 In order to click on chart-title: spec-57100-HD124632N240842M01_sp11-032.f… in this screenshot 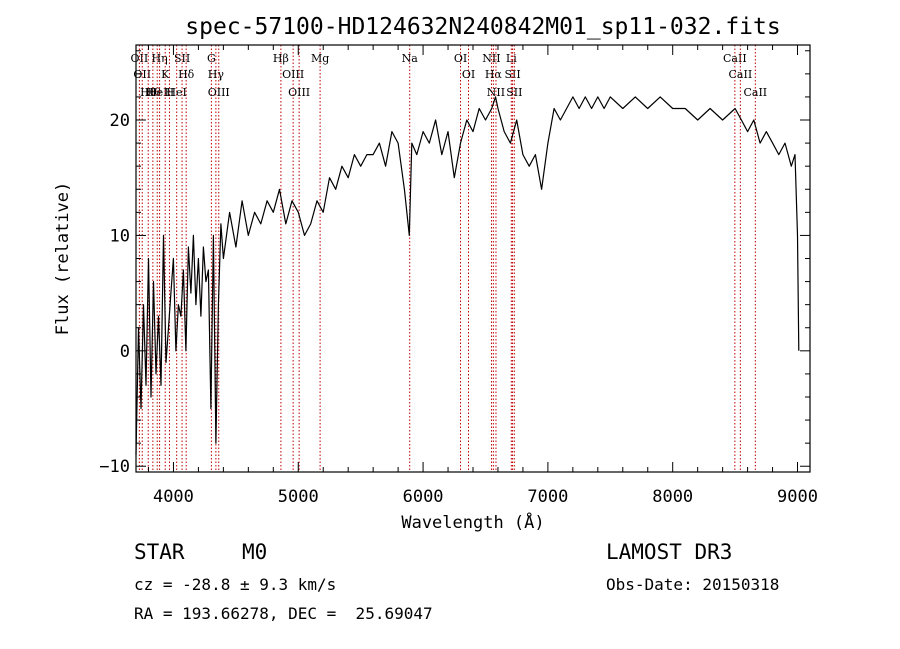, I will do `click(482, 27)`.